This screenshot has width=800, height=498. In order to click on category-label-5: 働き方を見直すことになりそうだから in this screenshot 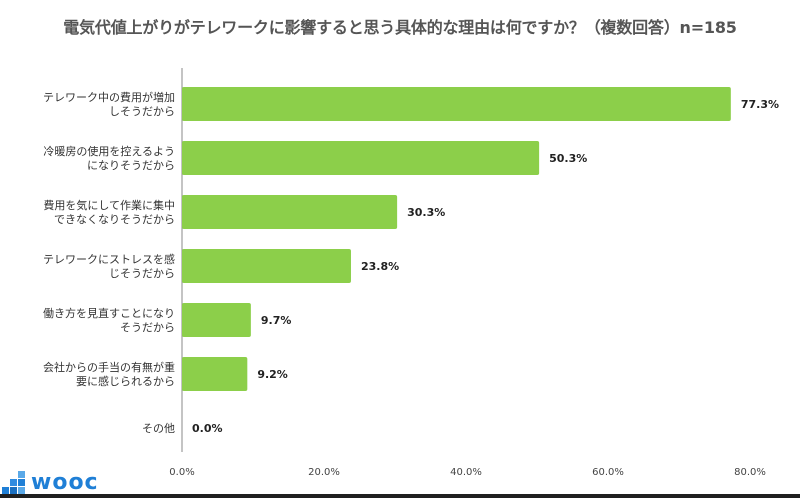, I will do `click(109, 320)`.